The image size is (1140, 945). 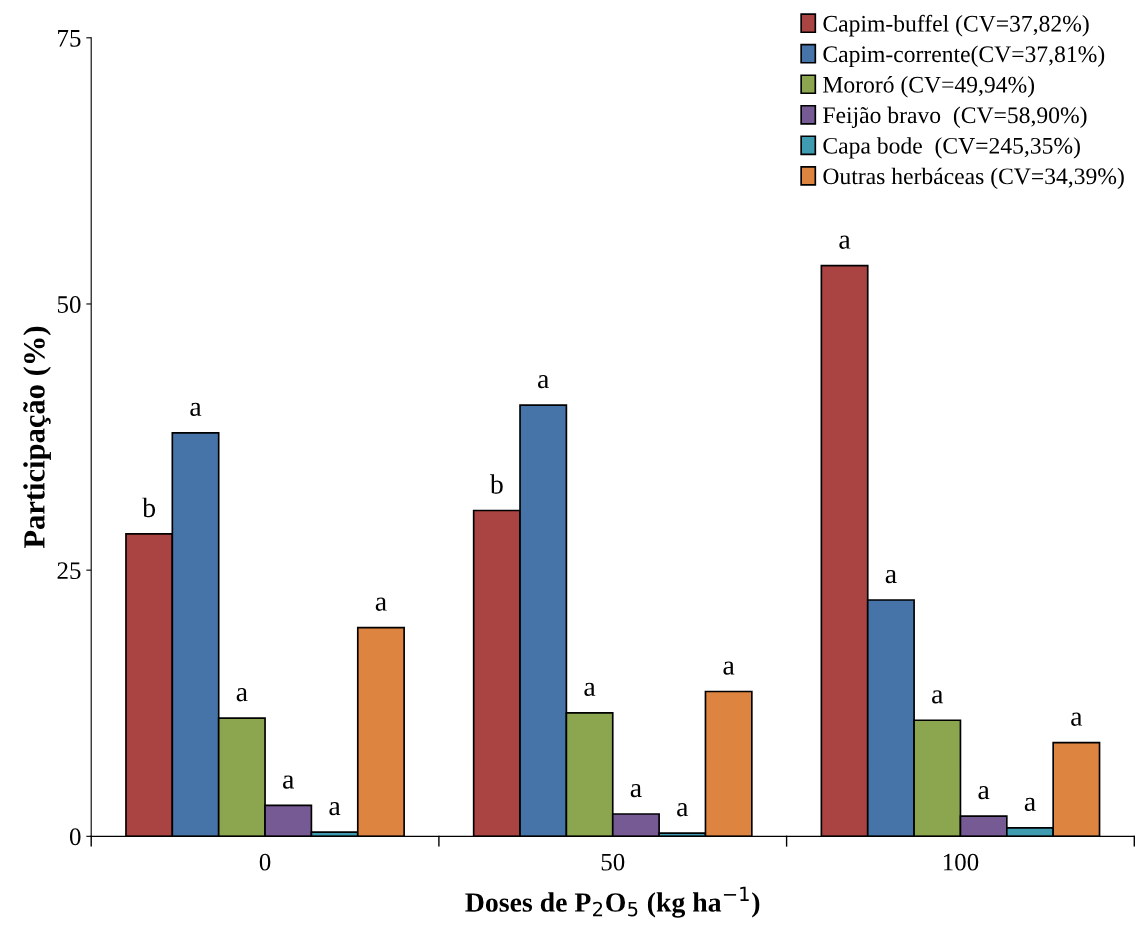 I want to click on x-axis-title: Doses de P$_{2}$O$_{5}$ (kg ha$^{−1}$), so click(x=612, y=902).